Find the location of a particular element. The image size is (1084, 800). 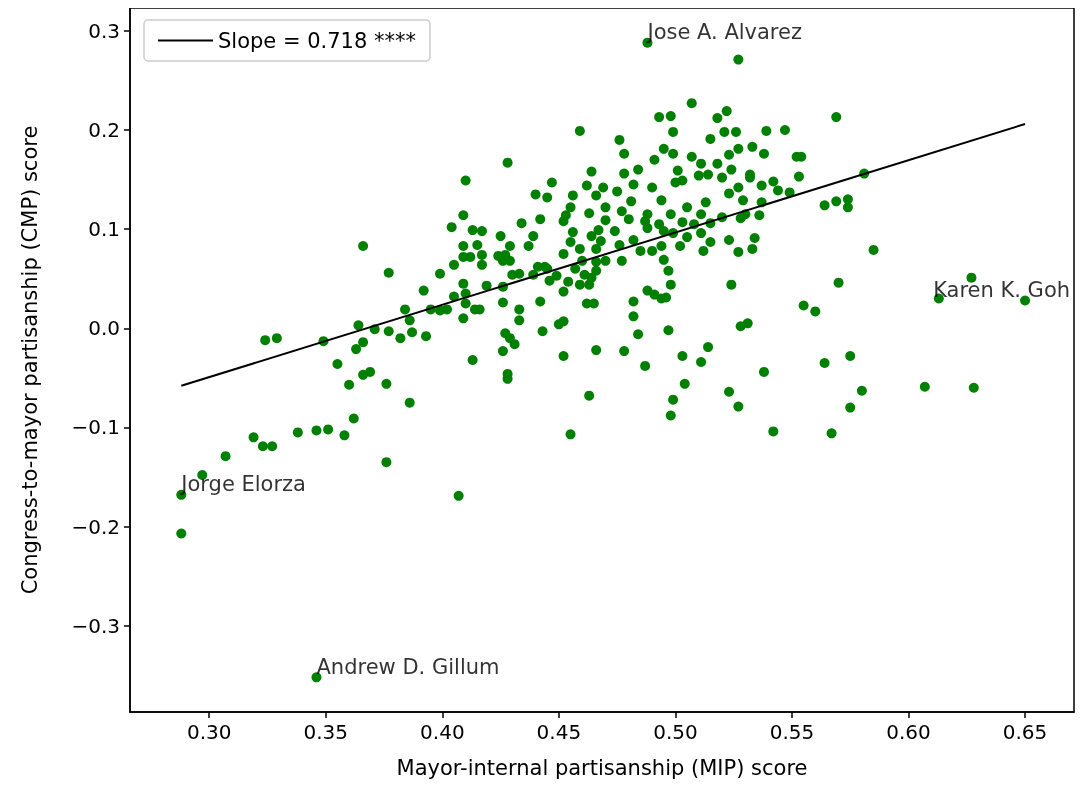

annotation: Andrew D. Gillum is located at coordinates (408, 666).